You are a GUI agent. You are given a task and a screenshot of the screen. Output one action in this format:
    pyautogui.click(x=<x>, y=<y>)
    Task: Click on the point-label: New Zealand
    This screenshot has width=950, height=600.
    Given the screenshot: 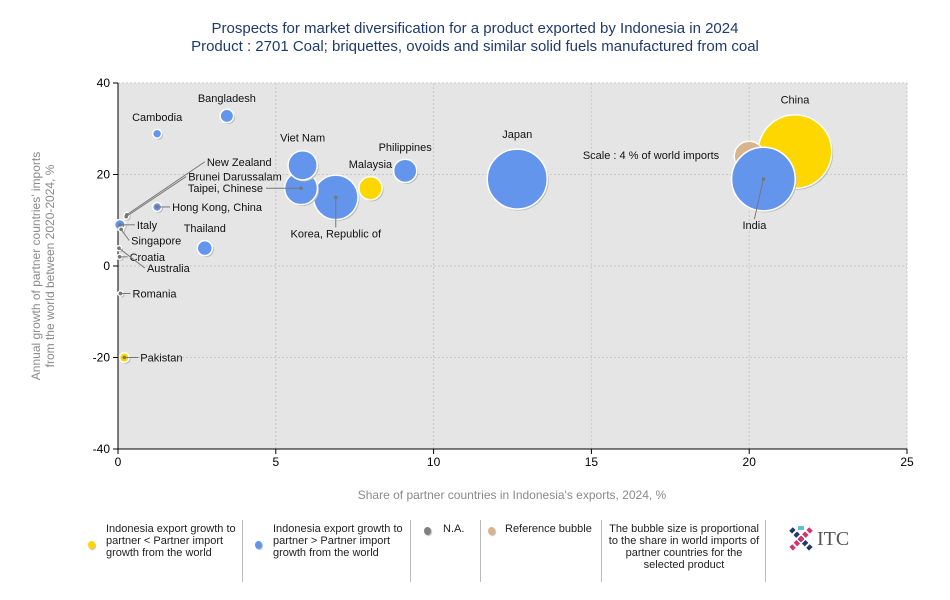 What is the action you would take?
    pyautogui.click(x=239, y=163)
    